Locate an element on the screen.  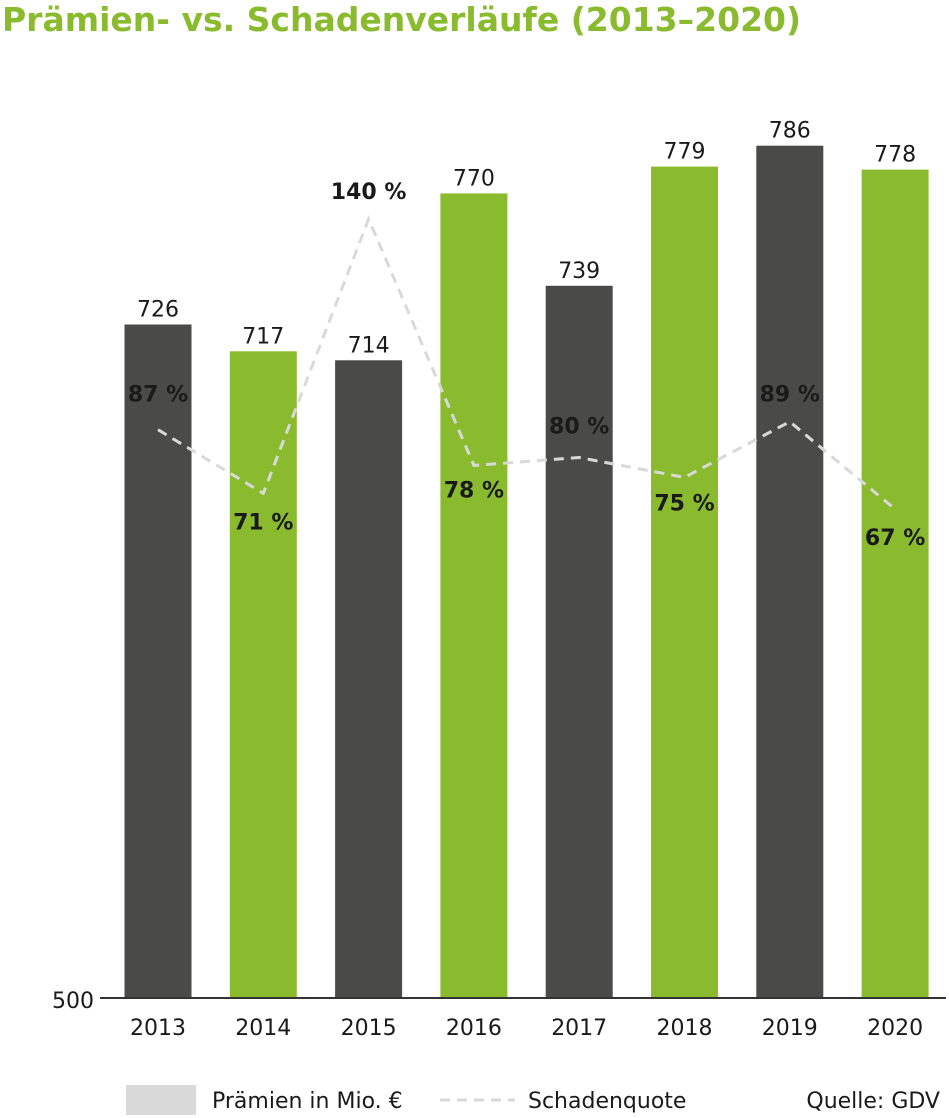
legend-label-bars: Prämien in Mio. € is located at coordinates (307, 1101).